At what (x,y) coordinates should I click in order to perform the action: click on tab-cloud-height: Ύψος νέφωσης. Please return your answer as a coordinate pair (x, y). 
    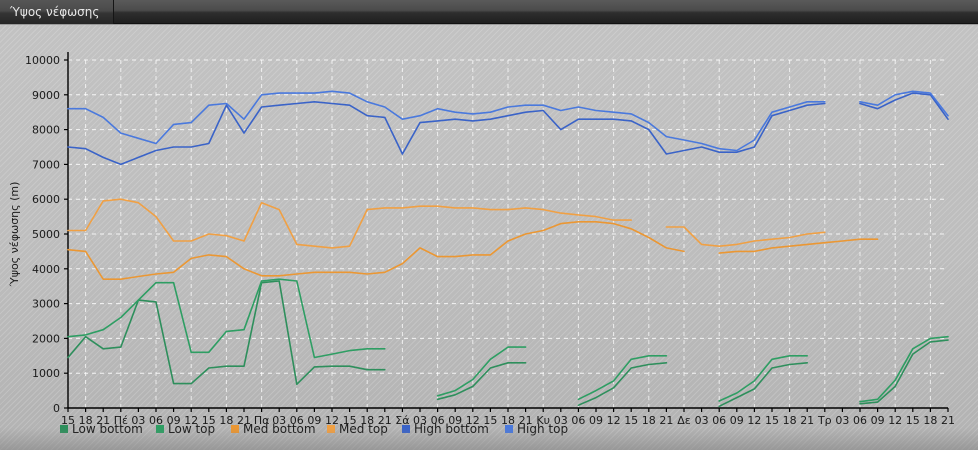
    Looking at the image, I should click on (57, 12).